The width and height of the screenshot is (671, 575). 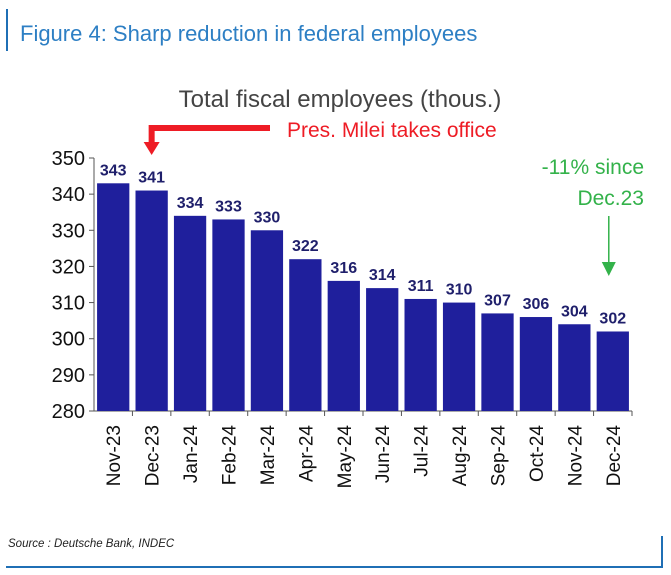 I want to click on data-label: 316, so click(x=343, y=268).